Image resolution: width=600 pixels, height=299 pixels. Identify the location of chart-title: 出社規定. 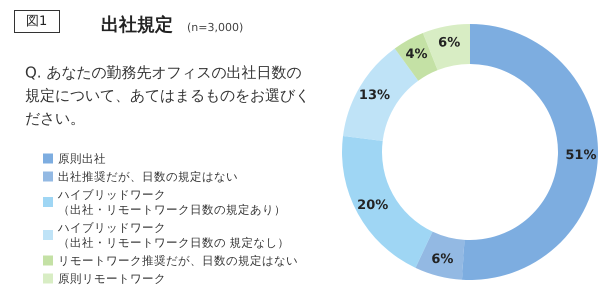
(137, 25).